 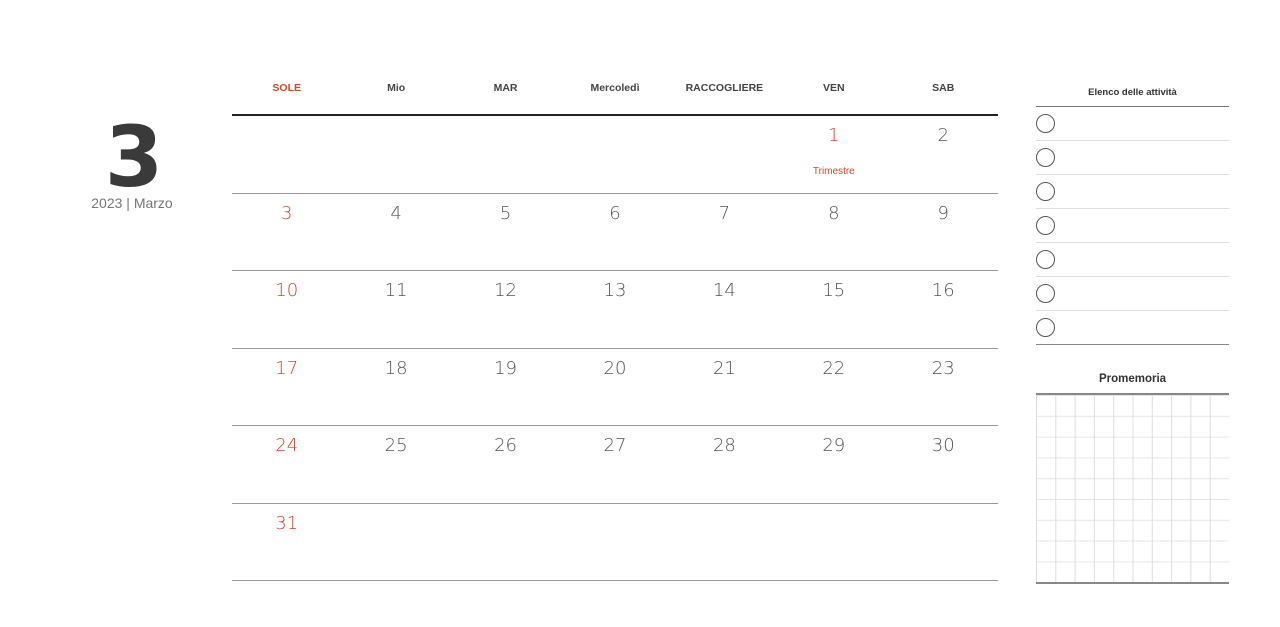 I want to click on day-number: 1, so click(x=834, y=135).